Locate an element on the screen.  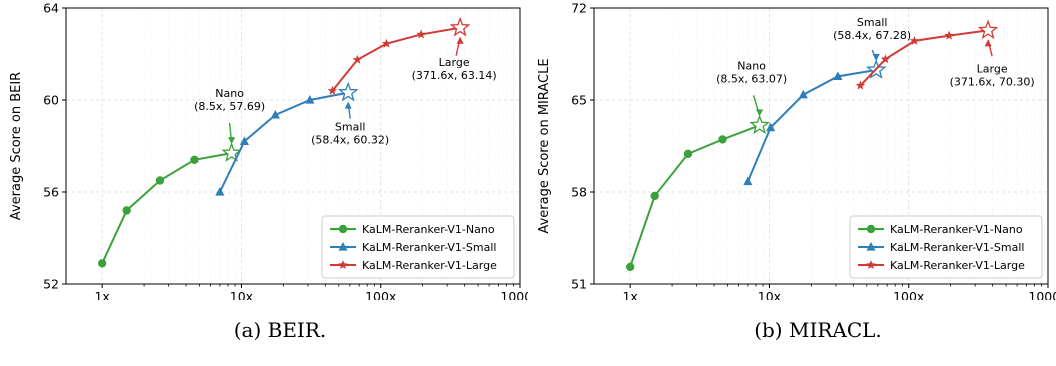
annotation-text: (8.5x, 63.07) is located at coordinates (751, 78).